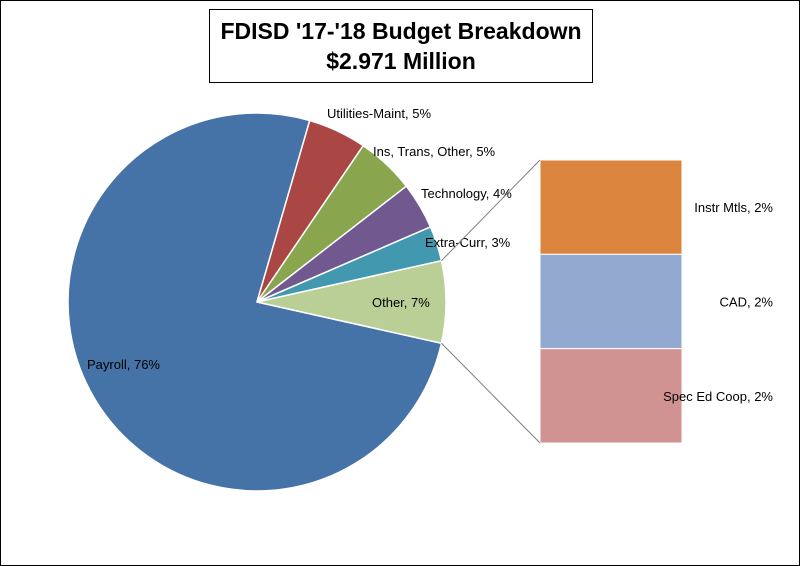 This screenshot has height=566, width=800. What do you see at coordinates (466, 193) in the screenshot?
I see `slice-label-technology-4: Technology, 4%` at bounding box center [466, 193].